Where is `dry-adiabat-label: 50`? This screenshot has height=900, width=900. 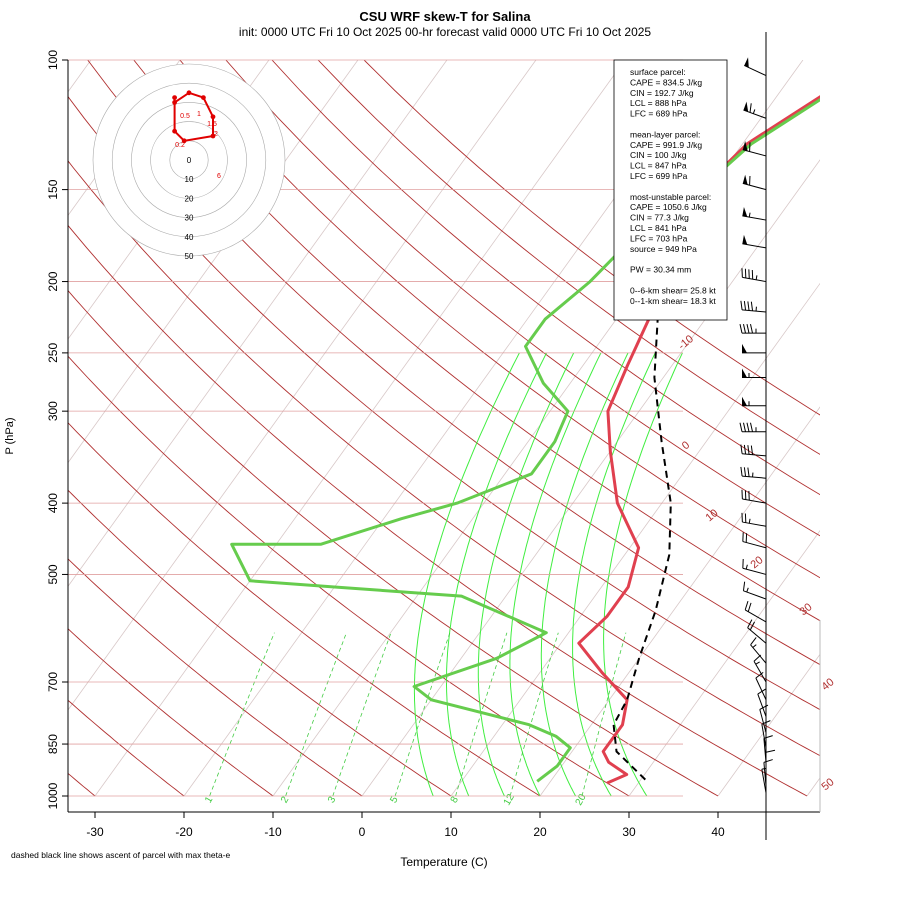 dry-adiabat-label: 50 is located at coordinates (828, 784).